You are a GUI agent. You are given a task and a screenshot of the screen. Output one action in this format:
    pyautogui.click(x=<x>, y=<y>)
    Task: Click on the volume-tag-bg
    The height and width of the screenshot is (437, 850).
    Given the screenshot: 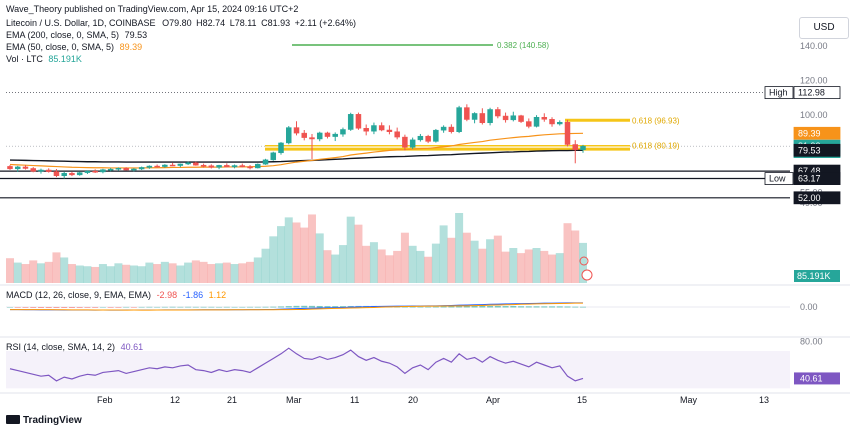 What is the action you would take?
    pyautogui.click(x=817, y=276)
    